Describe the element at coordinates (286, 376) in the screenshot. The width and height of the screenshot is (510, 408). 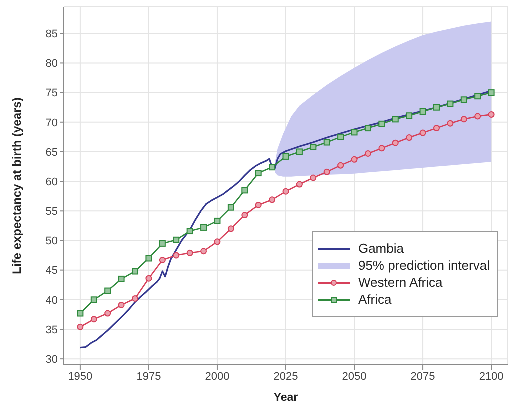
I see `x-tick-label: 2025` at that location.